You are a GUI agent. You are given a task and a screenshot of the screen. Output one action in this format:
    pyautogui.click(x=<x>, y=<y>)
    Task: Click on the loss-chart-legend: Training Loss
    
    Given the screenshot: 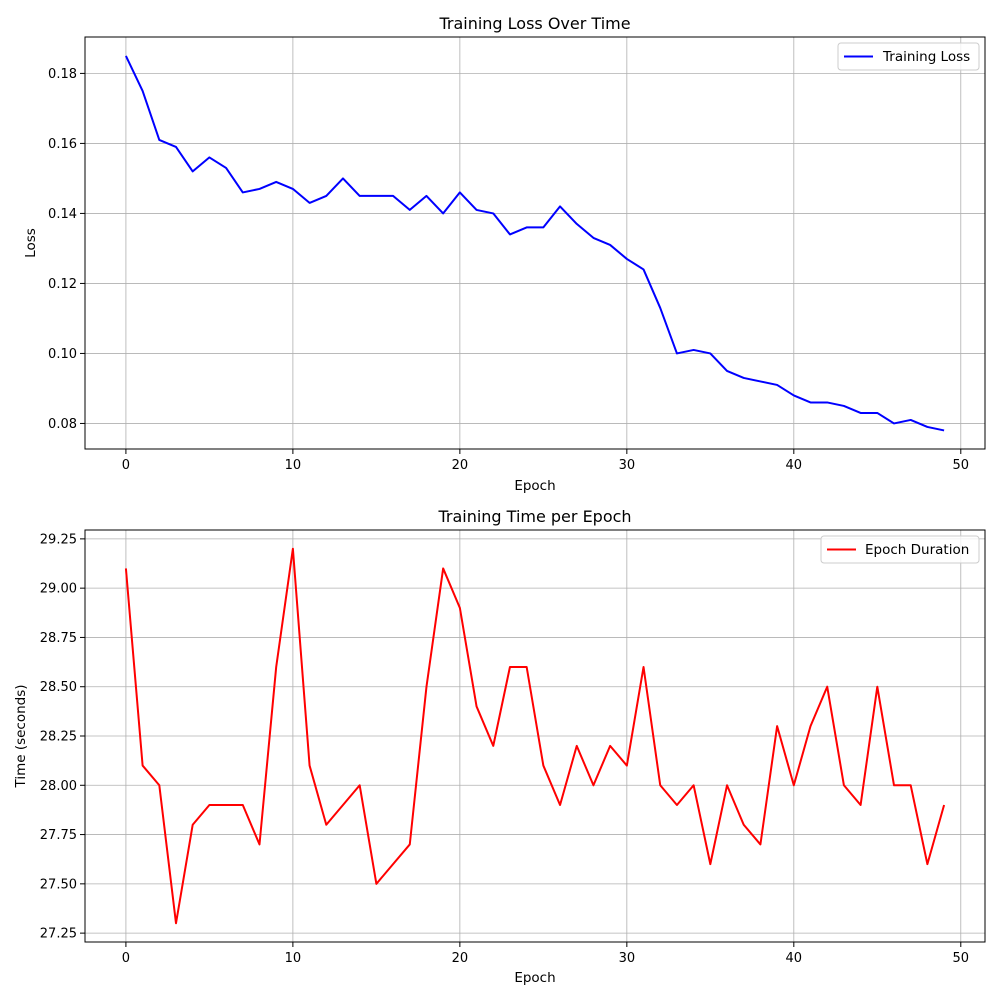 What is the action you would take?
    pyautogui.click(x=908, y=56)
    